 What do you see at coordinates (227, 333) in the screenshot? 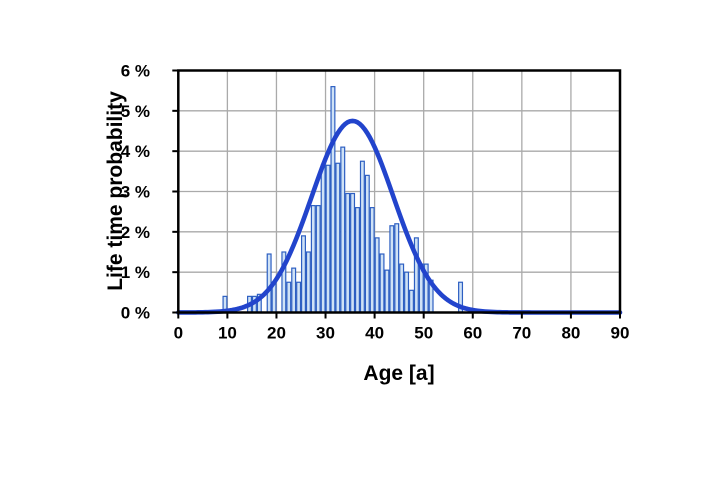
I see `x-tick-label: 10` at bounding box center [227, 333].